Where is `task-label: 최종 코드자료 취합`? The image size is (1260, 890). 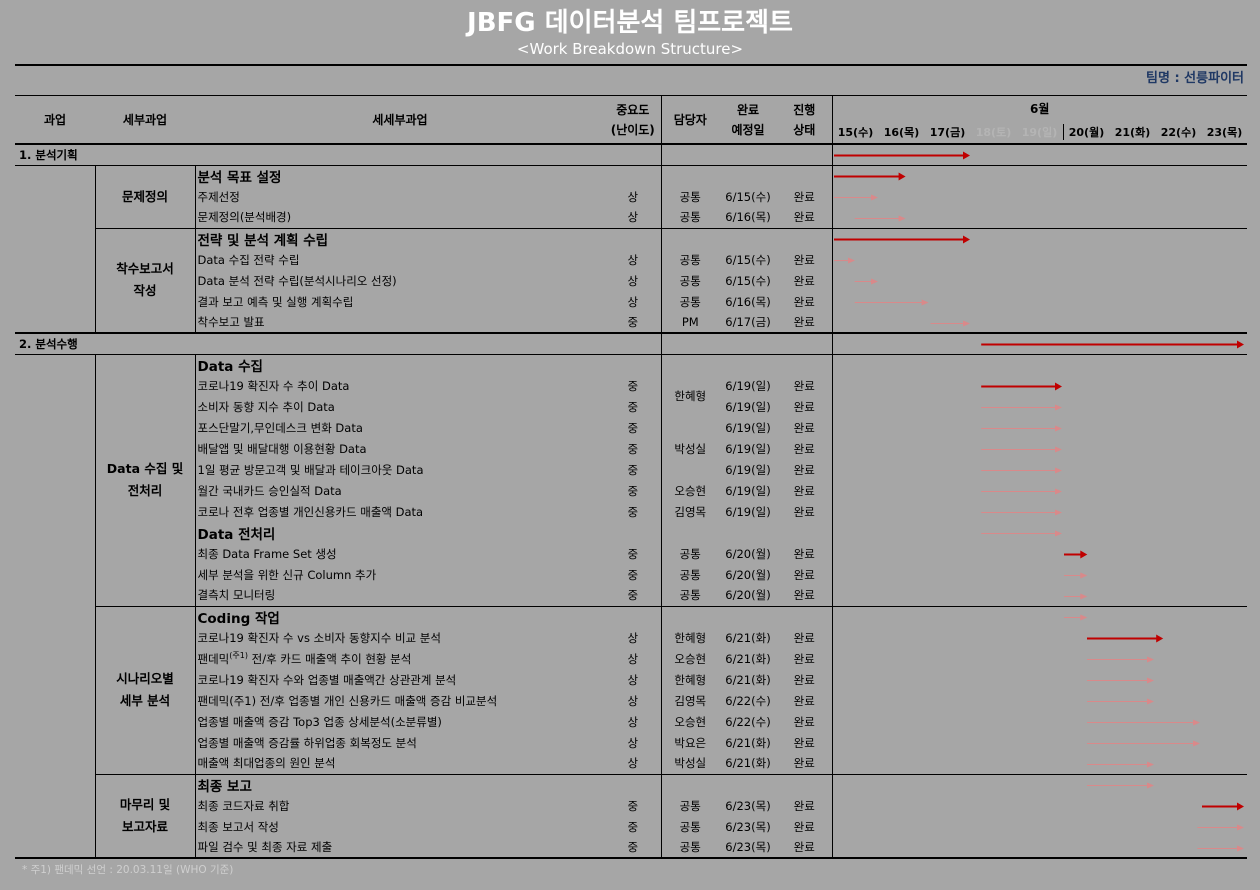 task-label: 최종 코드자료 취합 is located at coordinates (243, 805).